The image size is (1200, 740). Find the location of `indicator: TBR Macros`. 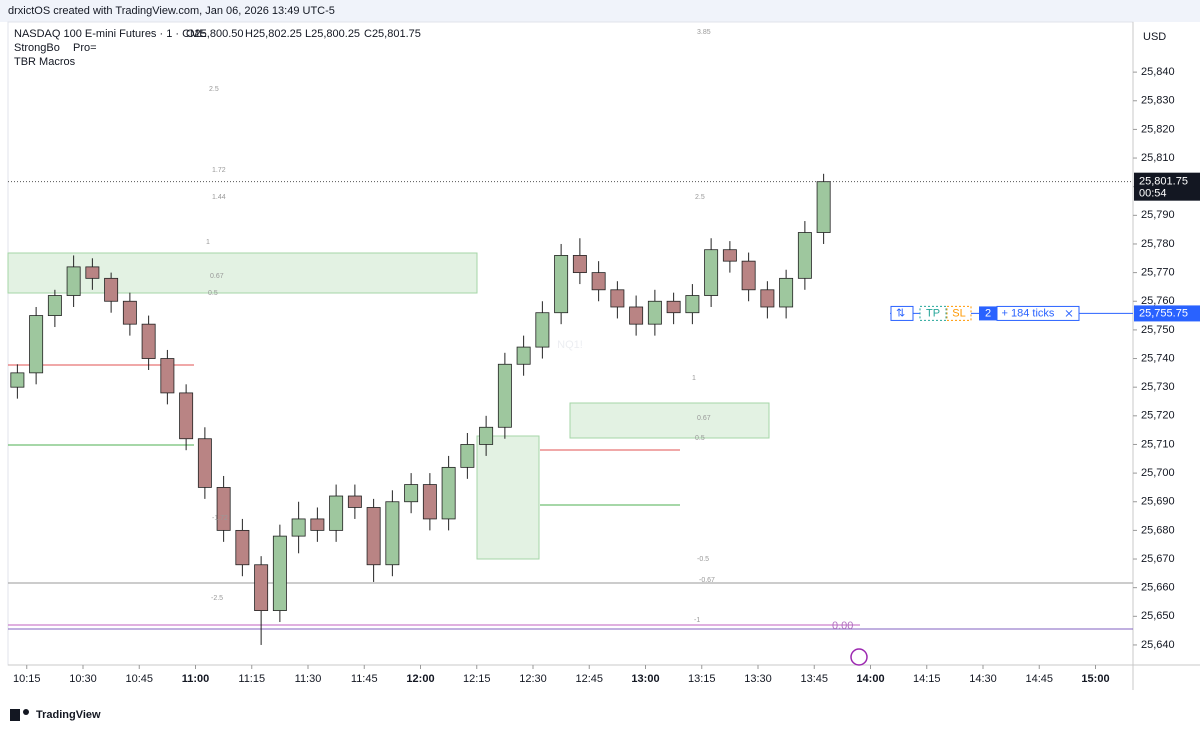

indicator: TBR Macros is located at coordinates (45, 62).